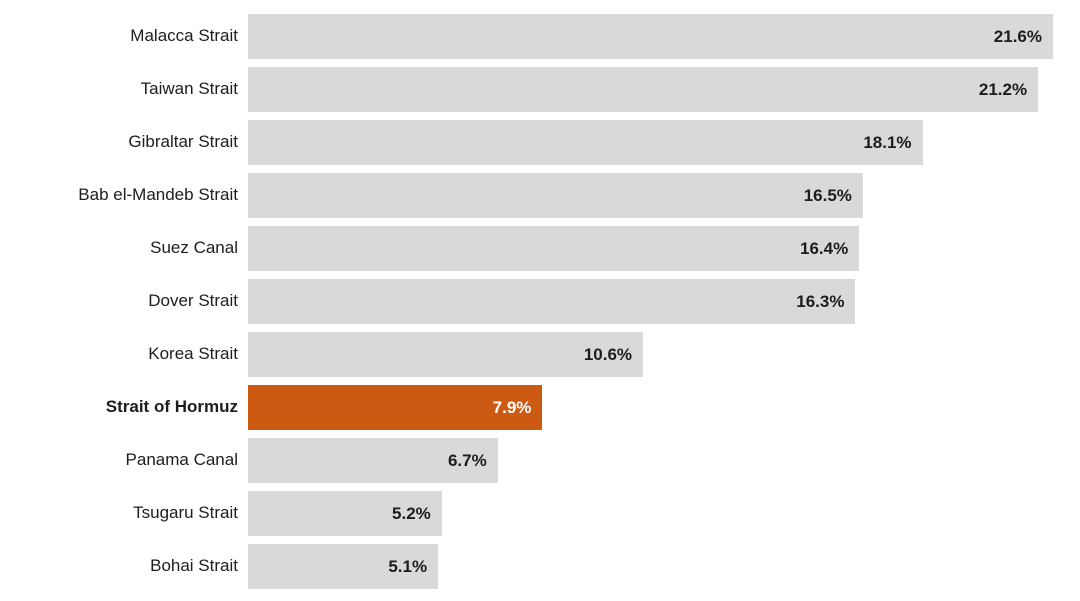  I want to click on bar-row: Panama Canal 6.7%, so click(530, 460).